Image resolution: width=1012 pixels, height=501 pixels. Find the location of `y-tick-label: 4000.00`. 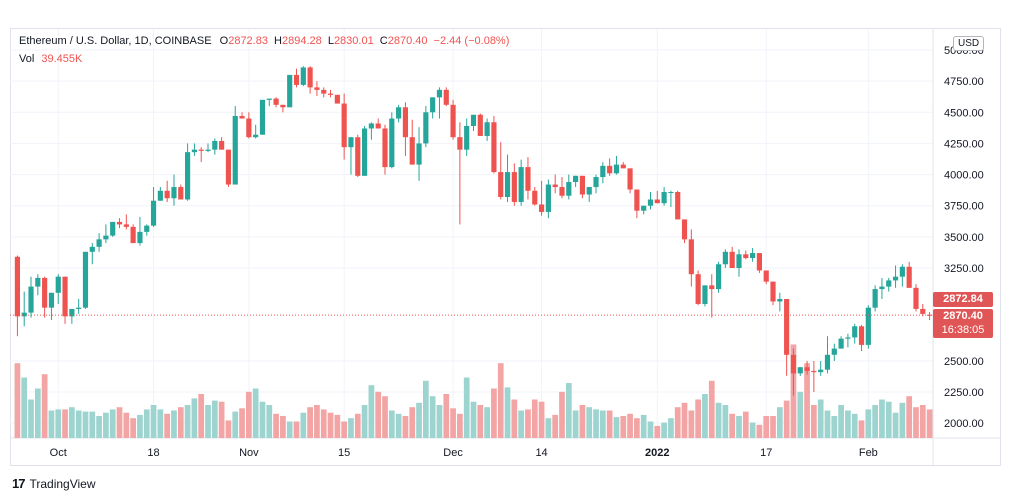

y-tick-label: 4000.00 is located at coordinates (964, 176).